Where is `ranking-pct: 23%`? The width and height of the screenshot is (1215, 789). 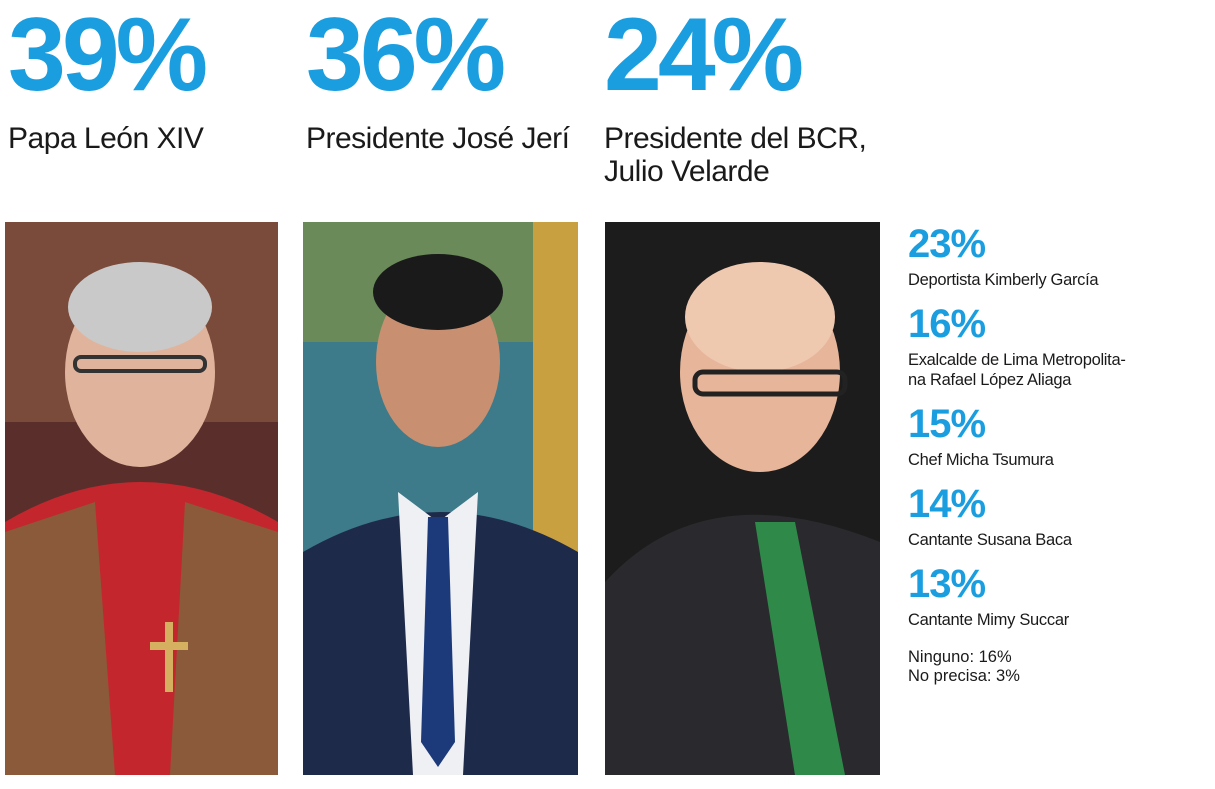 ranking-pct: 23% is located at coordinates (947, 244).